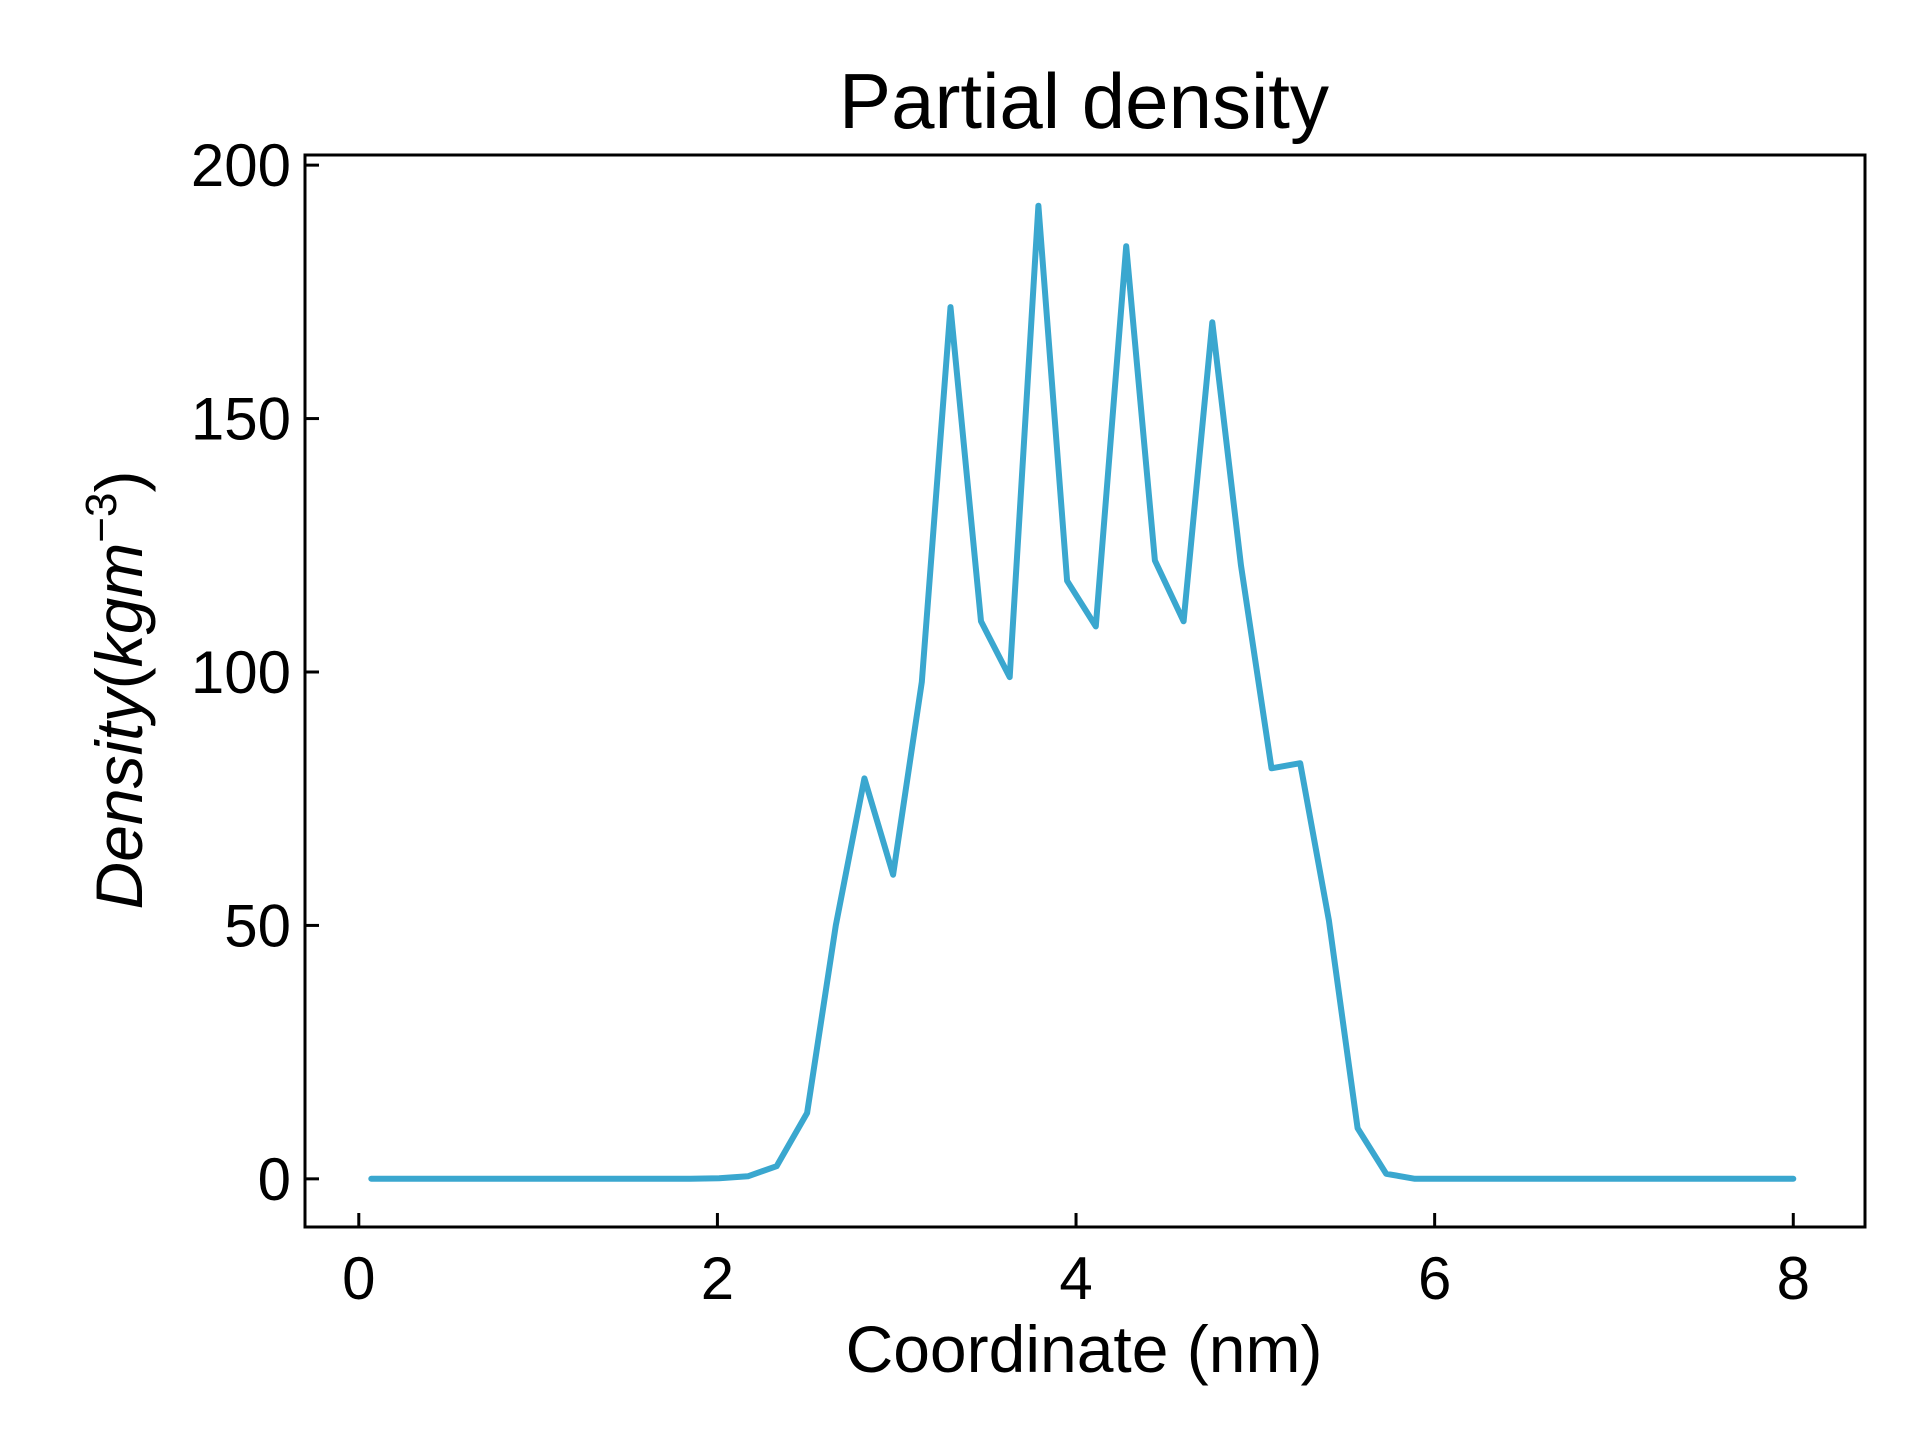 The image size is (1920, 1440). What do you see at coordinates (241, 419) in the screenshot?
I see `y-tick-label: 150` at bounding box center [241, 419].